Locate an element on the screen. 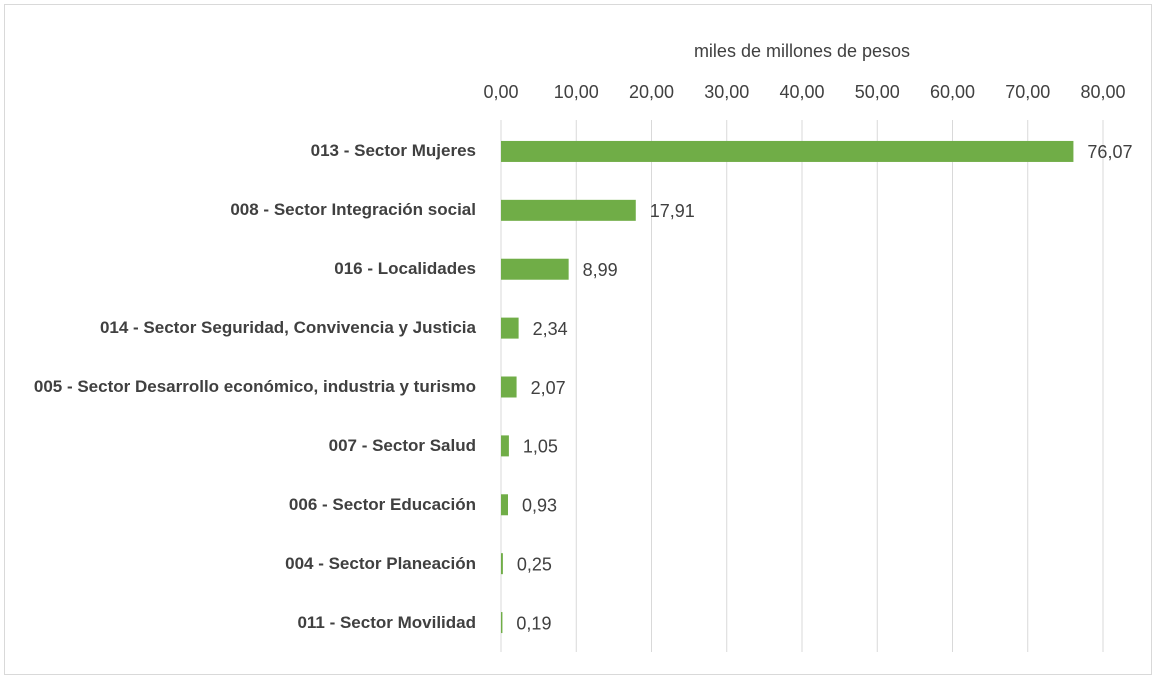 Image resolution: width=1156 pixels, height=679 pixels. x-tick-label: 40,00 is located at coordinates (801, 92).